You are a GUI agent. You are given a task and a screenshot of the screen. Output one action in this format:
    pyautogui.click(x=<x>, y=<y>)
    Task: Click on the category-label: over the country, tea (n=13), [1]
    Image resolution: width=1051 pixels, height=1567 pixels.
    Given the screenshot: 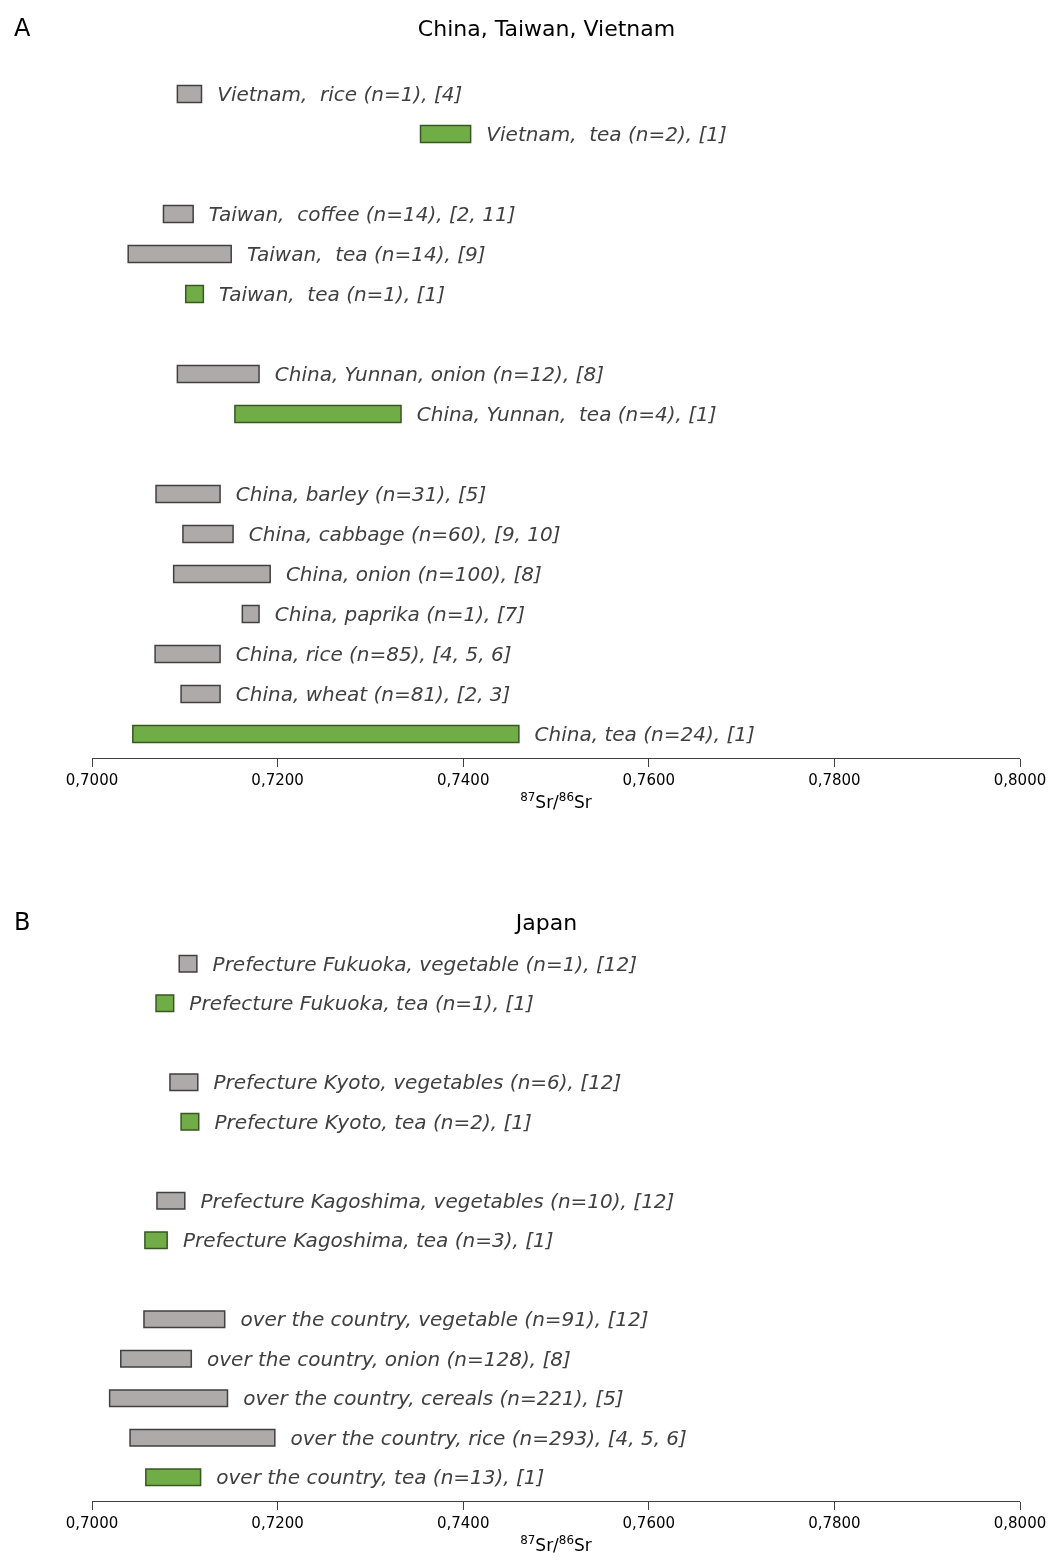 What is the action you would take?
    pyautogui.click(x=380, y=1477)
    